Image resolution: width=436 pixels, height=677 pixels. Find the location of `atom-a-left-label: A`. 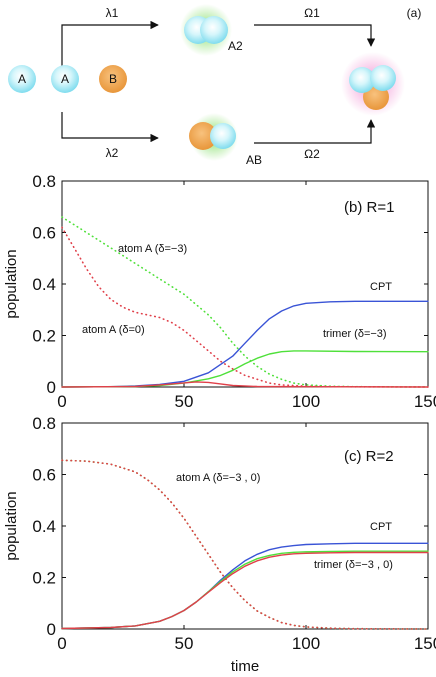

atom-a-left-label: A is located at coordinates (22, 79).